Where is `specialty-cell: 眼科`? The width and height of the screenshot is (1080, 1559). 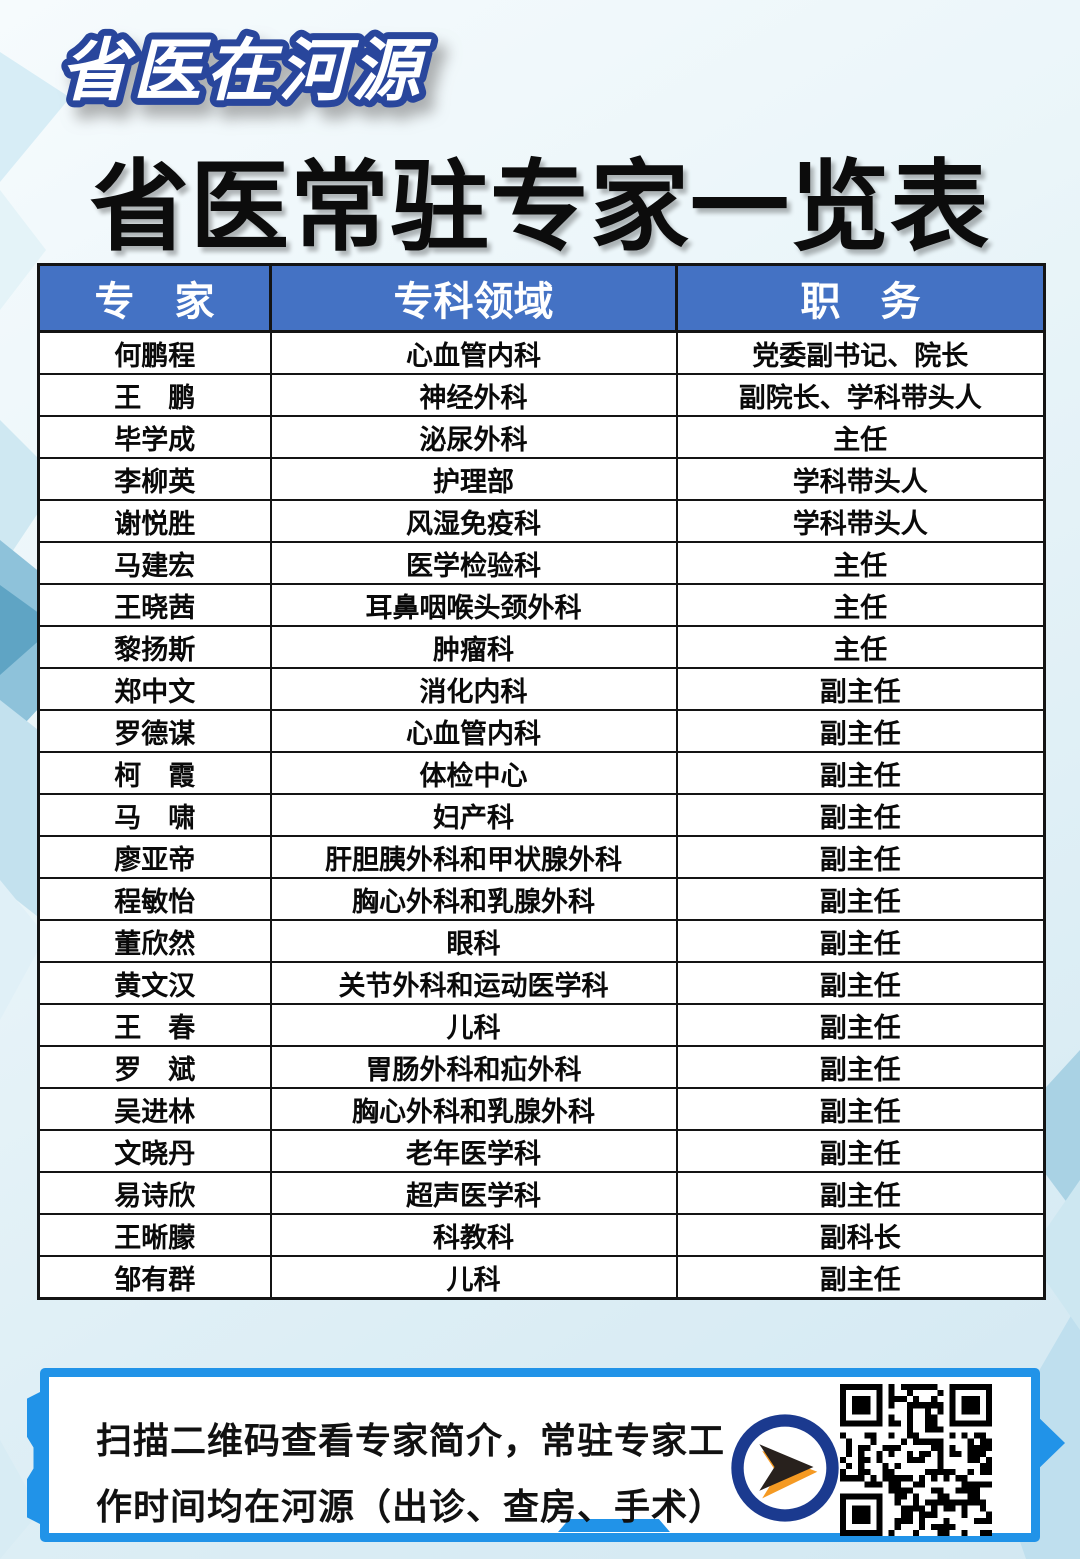
specialty-cell: 眼科 is located at coordinates (473, 941).